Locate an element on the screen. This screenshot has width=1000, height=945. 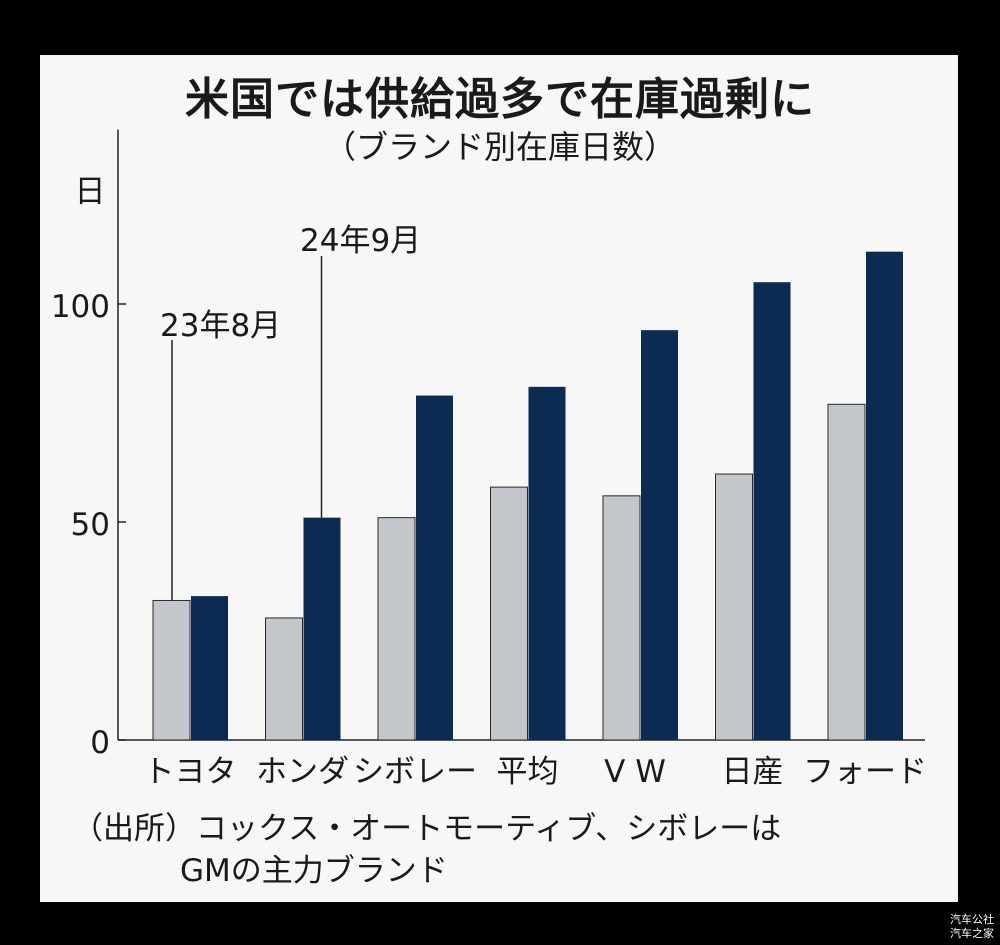
x-tick-label-4: VW is located at coordinates (640, 772).